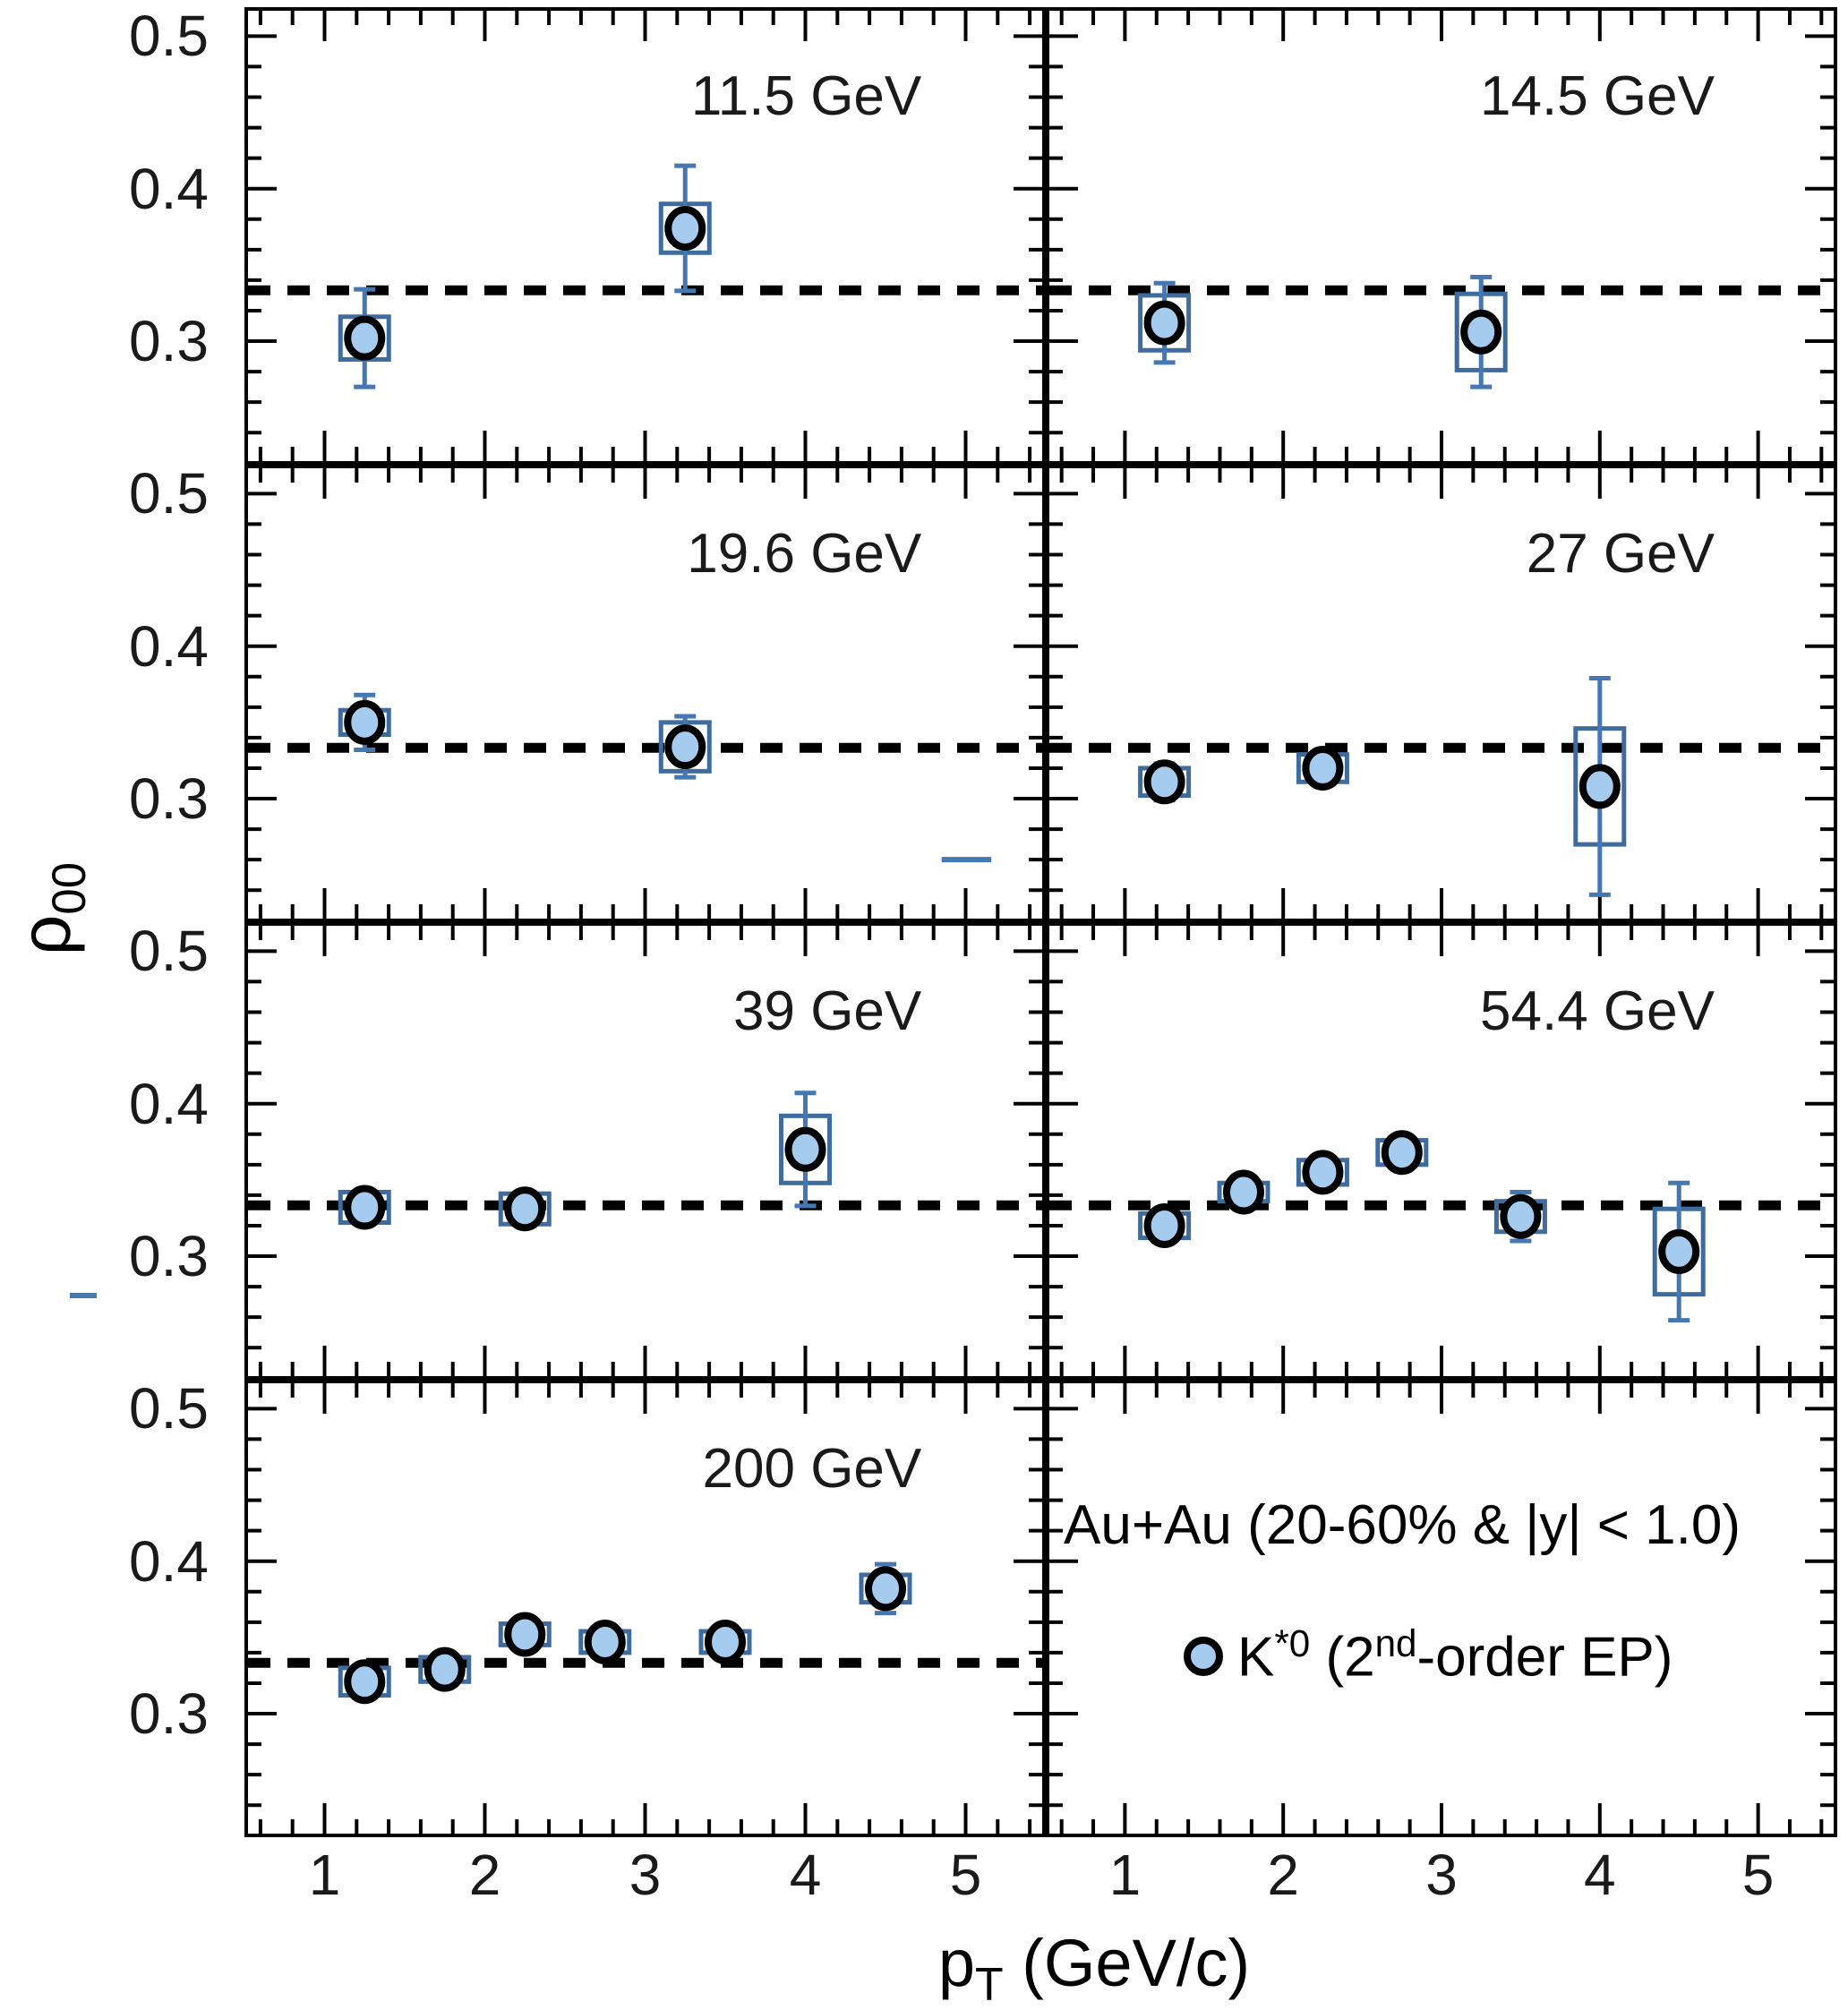 The width and height of the screenshot is (1848, 2010). Describe the element at coordinates (69, 888) in the screenshot. I see `y-axis-title-sub: 00` at that location.